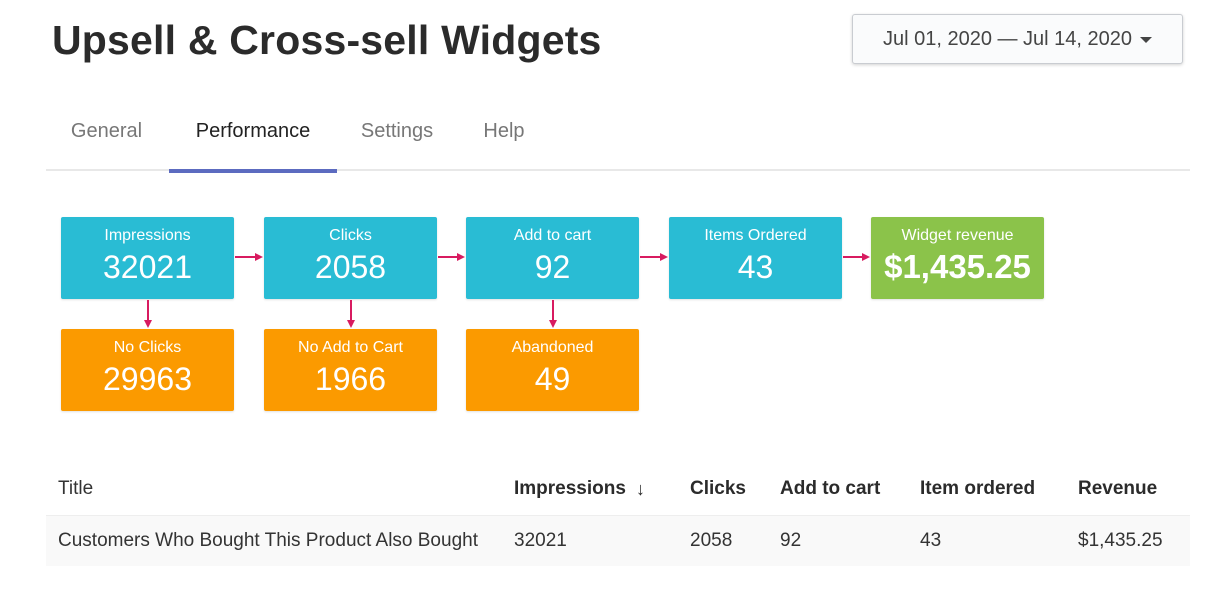 This screenshot has width=1223, height=599. I want to click on column-header-impressions-label: Impressions, so click(570, 488).